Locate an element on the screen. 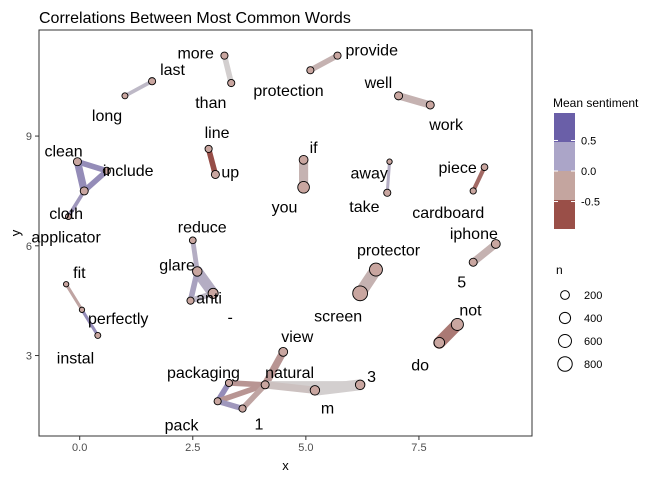 This screenshot has height=480, width=672. word-label-screen: screen is located at coordinates (338, 316).